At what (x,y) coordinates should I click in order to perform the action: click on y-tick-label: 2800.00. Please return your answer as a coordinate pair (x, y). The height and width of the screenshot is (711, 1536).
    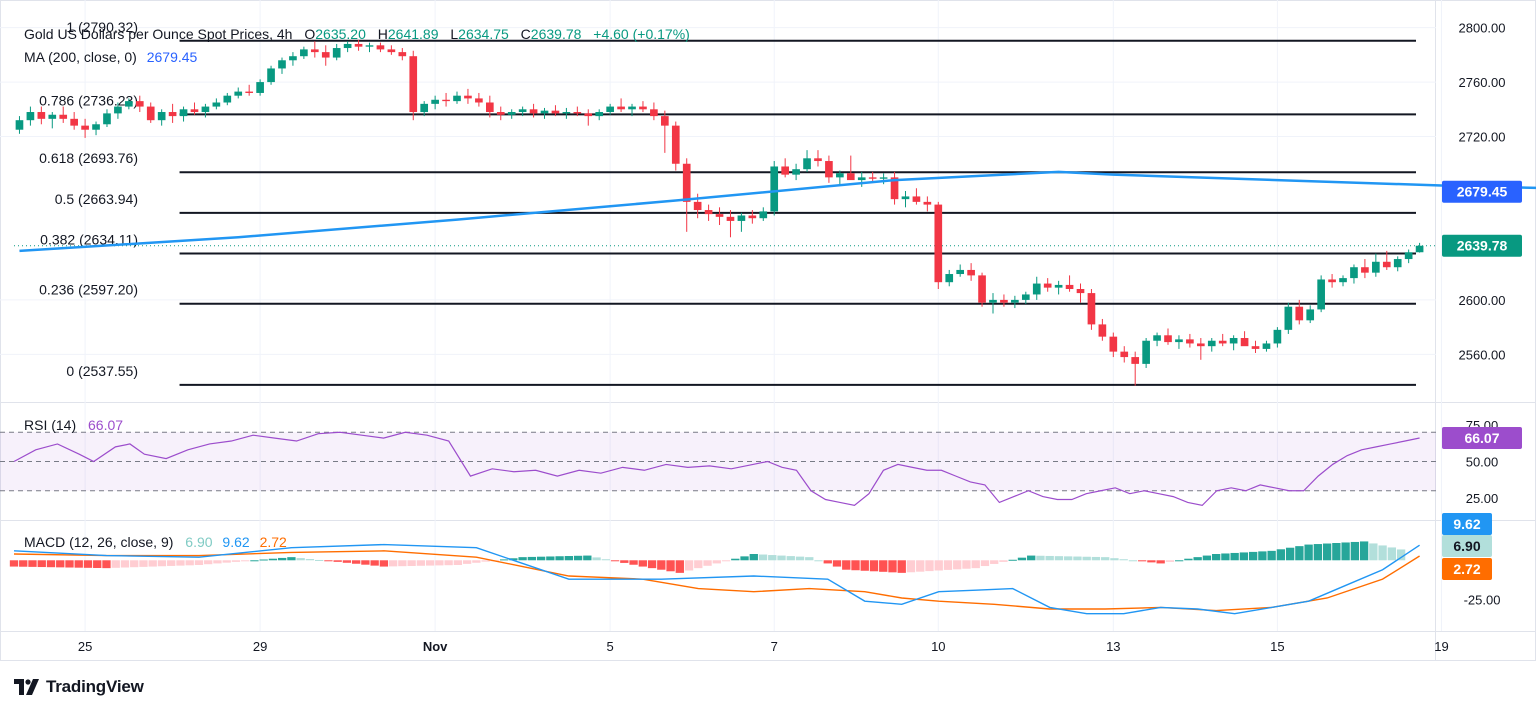
    Looking at the image, I should click on (1482, 28).